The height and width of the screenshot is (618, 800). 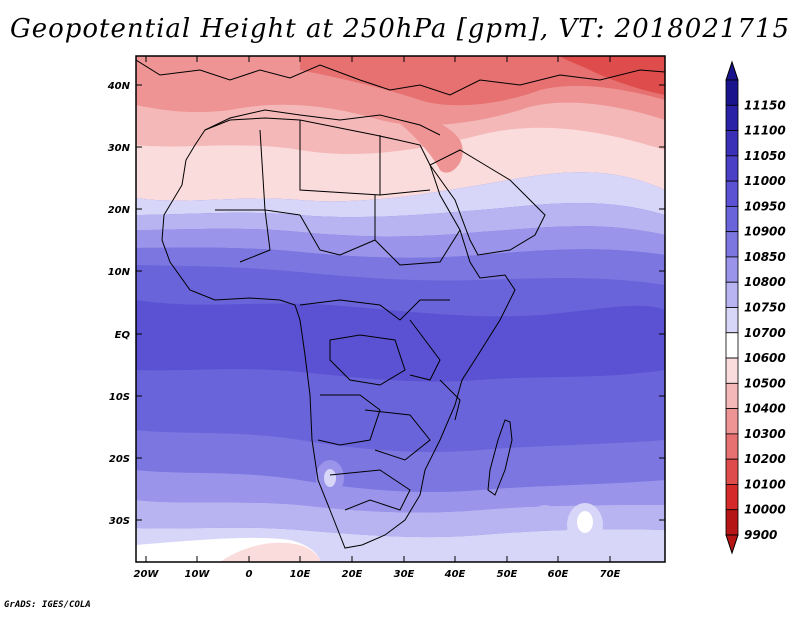 What do you see at coordinates (760, 535) in the screenshot?
I see `colorbar-label: 9900` at bounding box center [760, 535].